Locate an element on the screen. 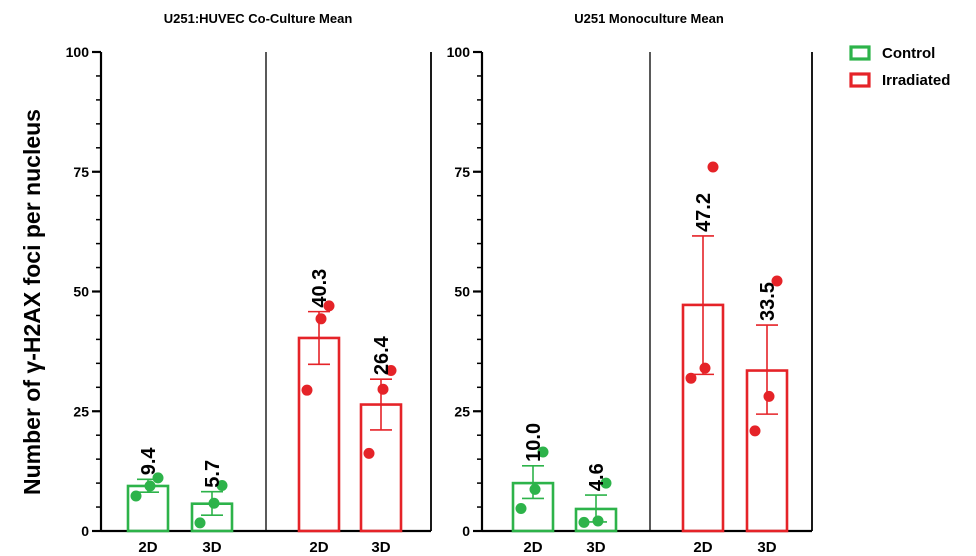  bar-group: 40.3 2D is located at coordinates (319, 412).